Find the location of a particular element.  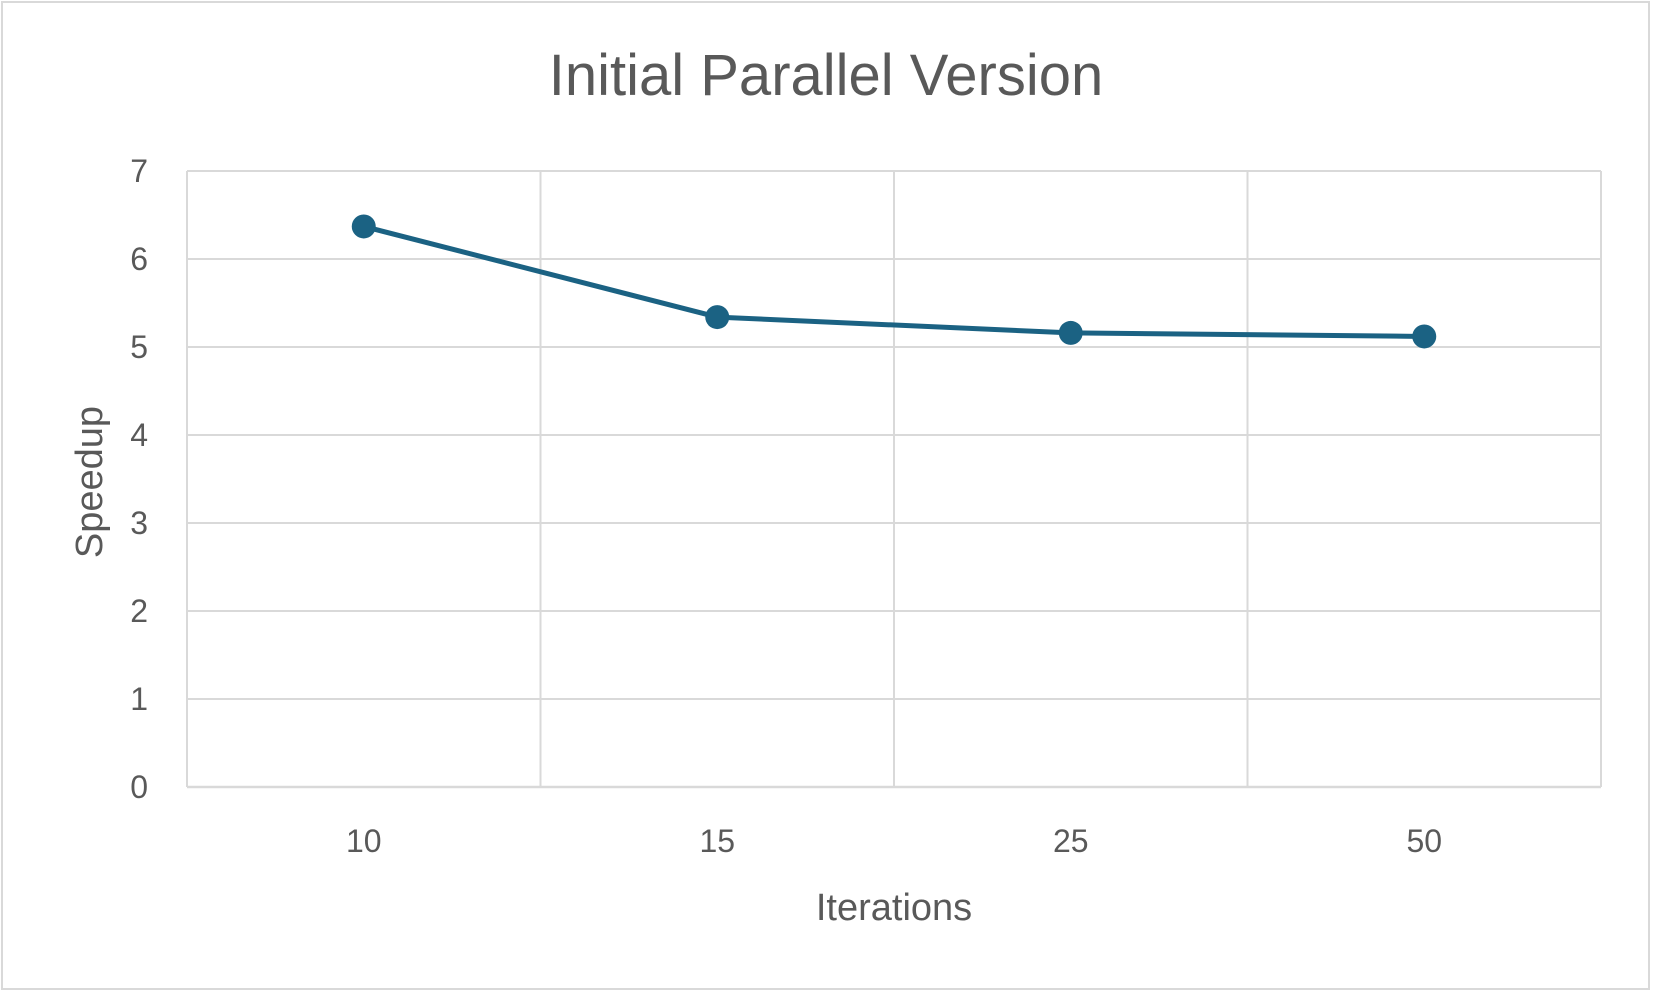

y-tick-label: 5 is located at coordinates (139, 347).